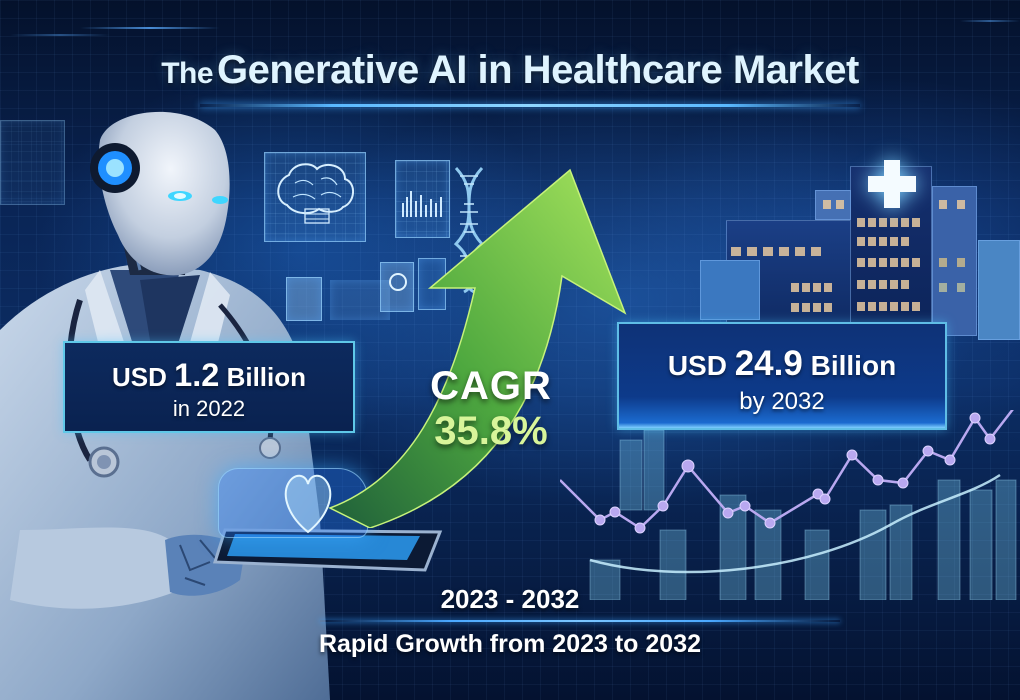  Describe the element at coordinates (768, 363) in the screenshot. I see `end-amount: 24.9` at that location.